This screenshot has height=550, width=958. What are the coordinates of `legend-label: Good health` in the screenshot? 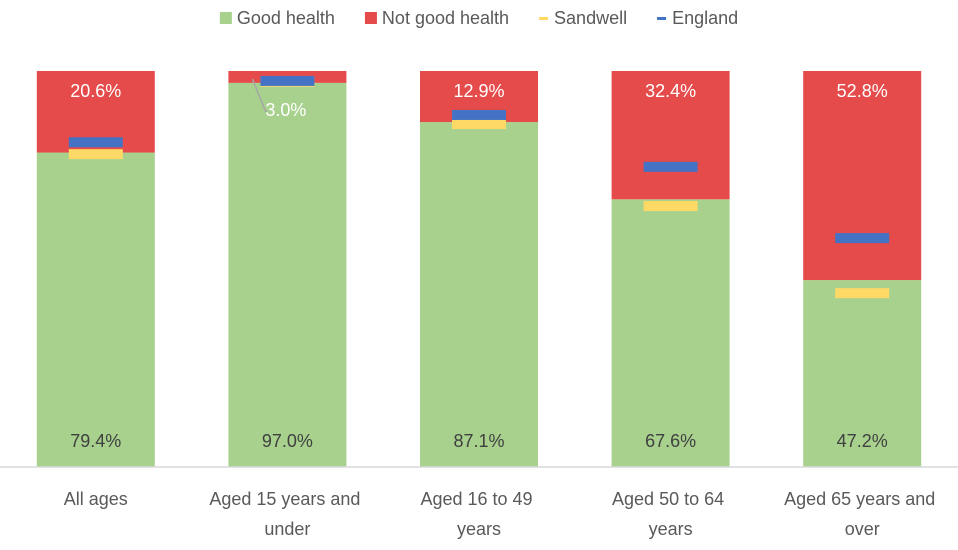 It's located at (286, 18).